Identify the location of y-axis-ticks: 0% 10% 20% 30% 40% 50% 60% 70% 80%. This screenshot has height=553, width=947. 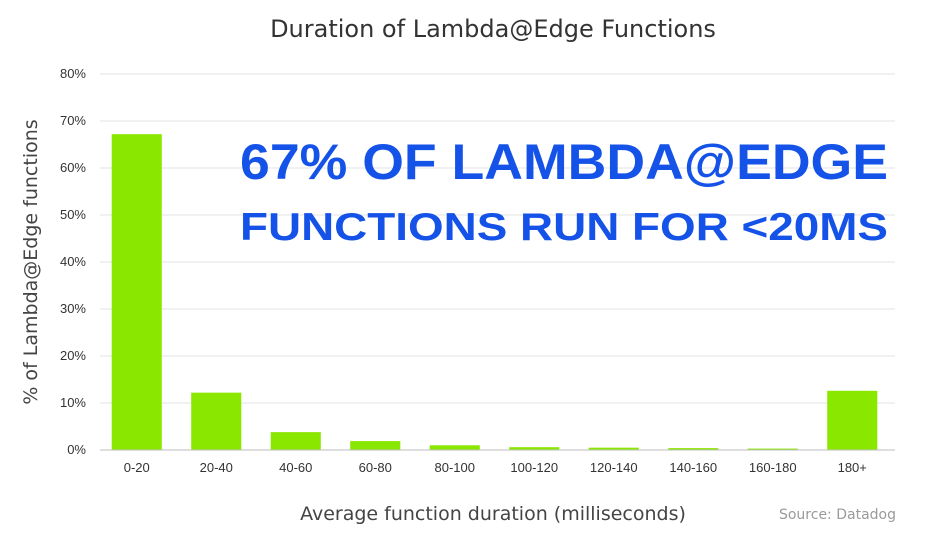
(73, 261).